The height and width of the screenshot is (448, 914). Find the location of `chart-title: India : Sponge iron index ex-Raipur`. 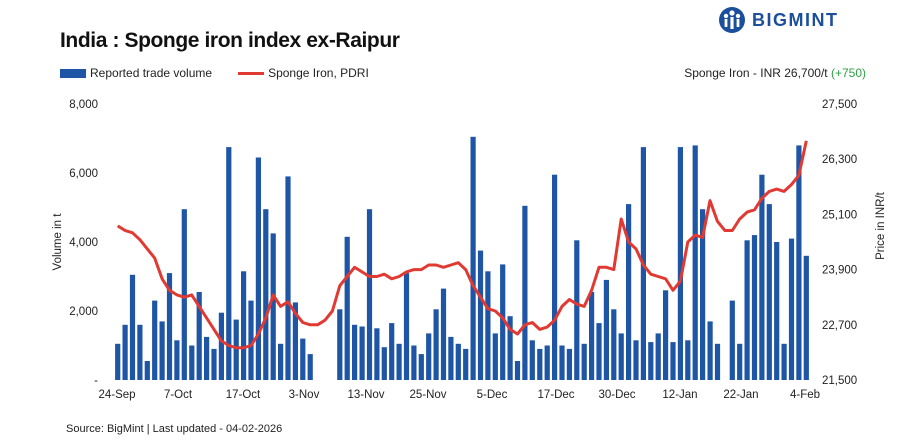

chart-title: India : Sponge iron index ex-Raipur is located at coordinates (230, 40).